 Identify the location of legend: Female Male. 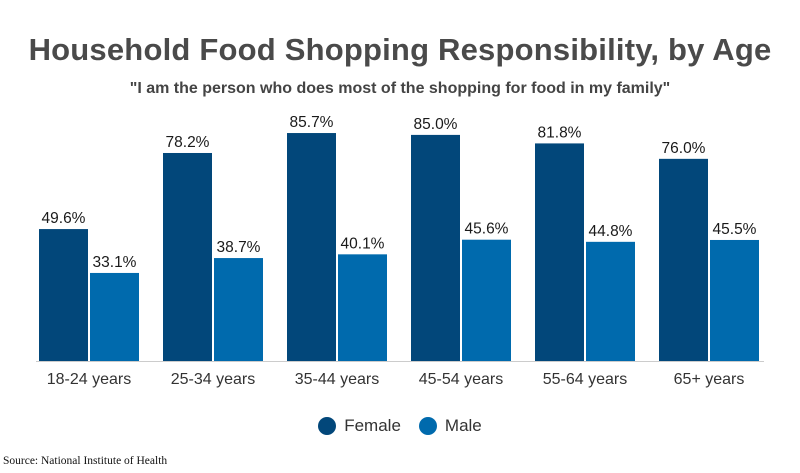
(400, 426).